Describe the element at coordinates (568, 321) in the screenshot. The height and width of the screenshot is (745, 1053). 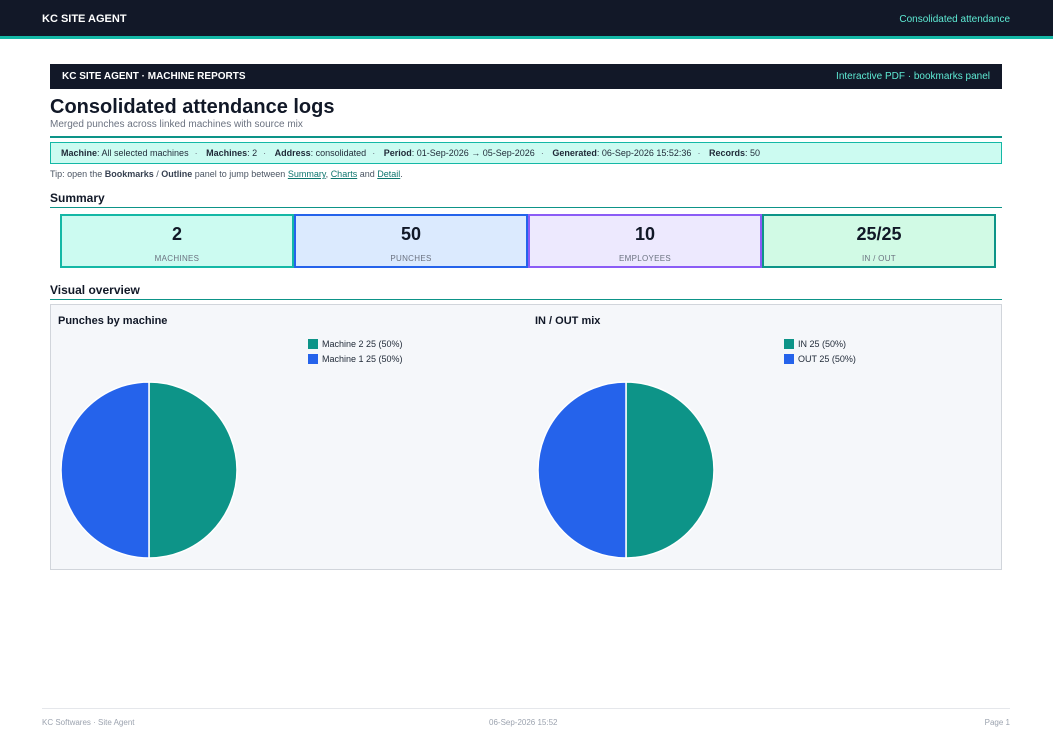
I see `chart-title: IN / OUT mix` at that location.